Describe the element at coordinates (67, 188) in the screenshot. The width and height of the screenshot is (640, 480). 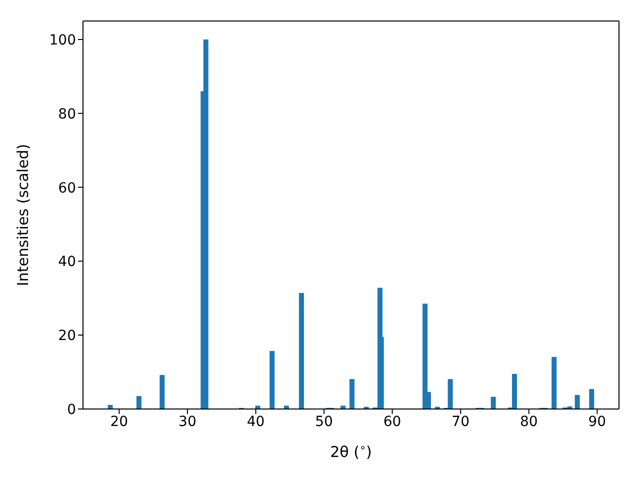
I see `y-tick-label: 60` at that location.